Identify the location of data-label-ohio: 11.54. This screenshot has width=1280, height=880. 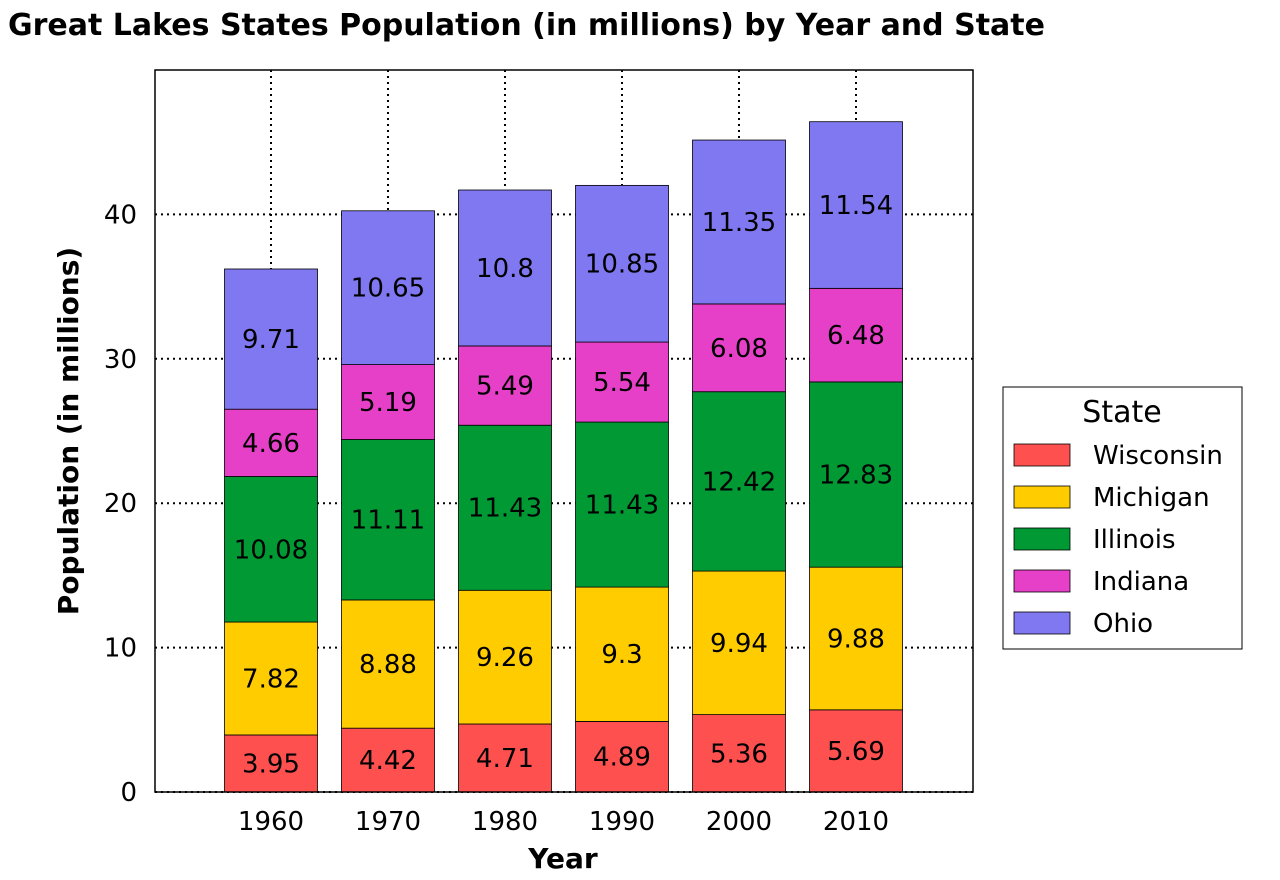
(856, 206).